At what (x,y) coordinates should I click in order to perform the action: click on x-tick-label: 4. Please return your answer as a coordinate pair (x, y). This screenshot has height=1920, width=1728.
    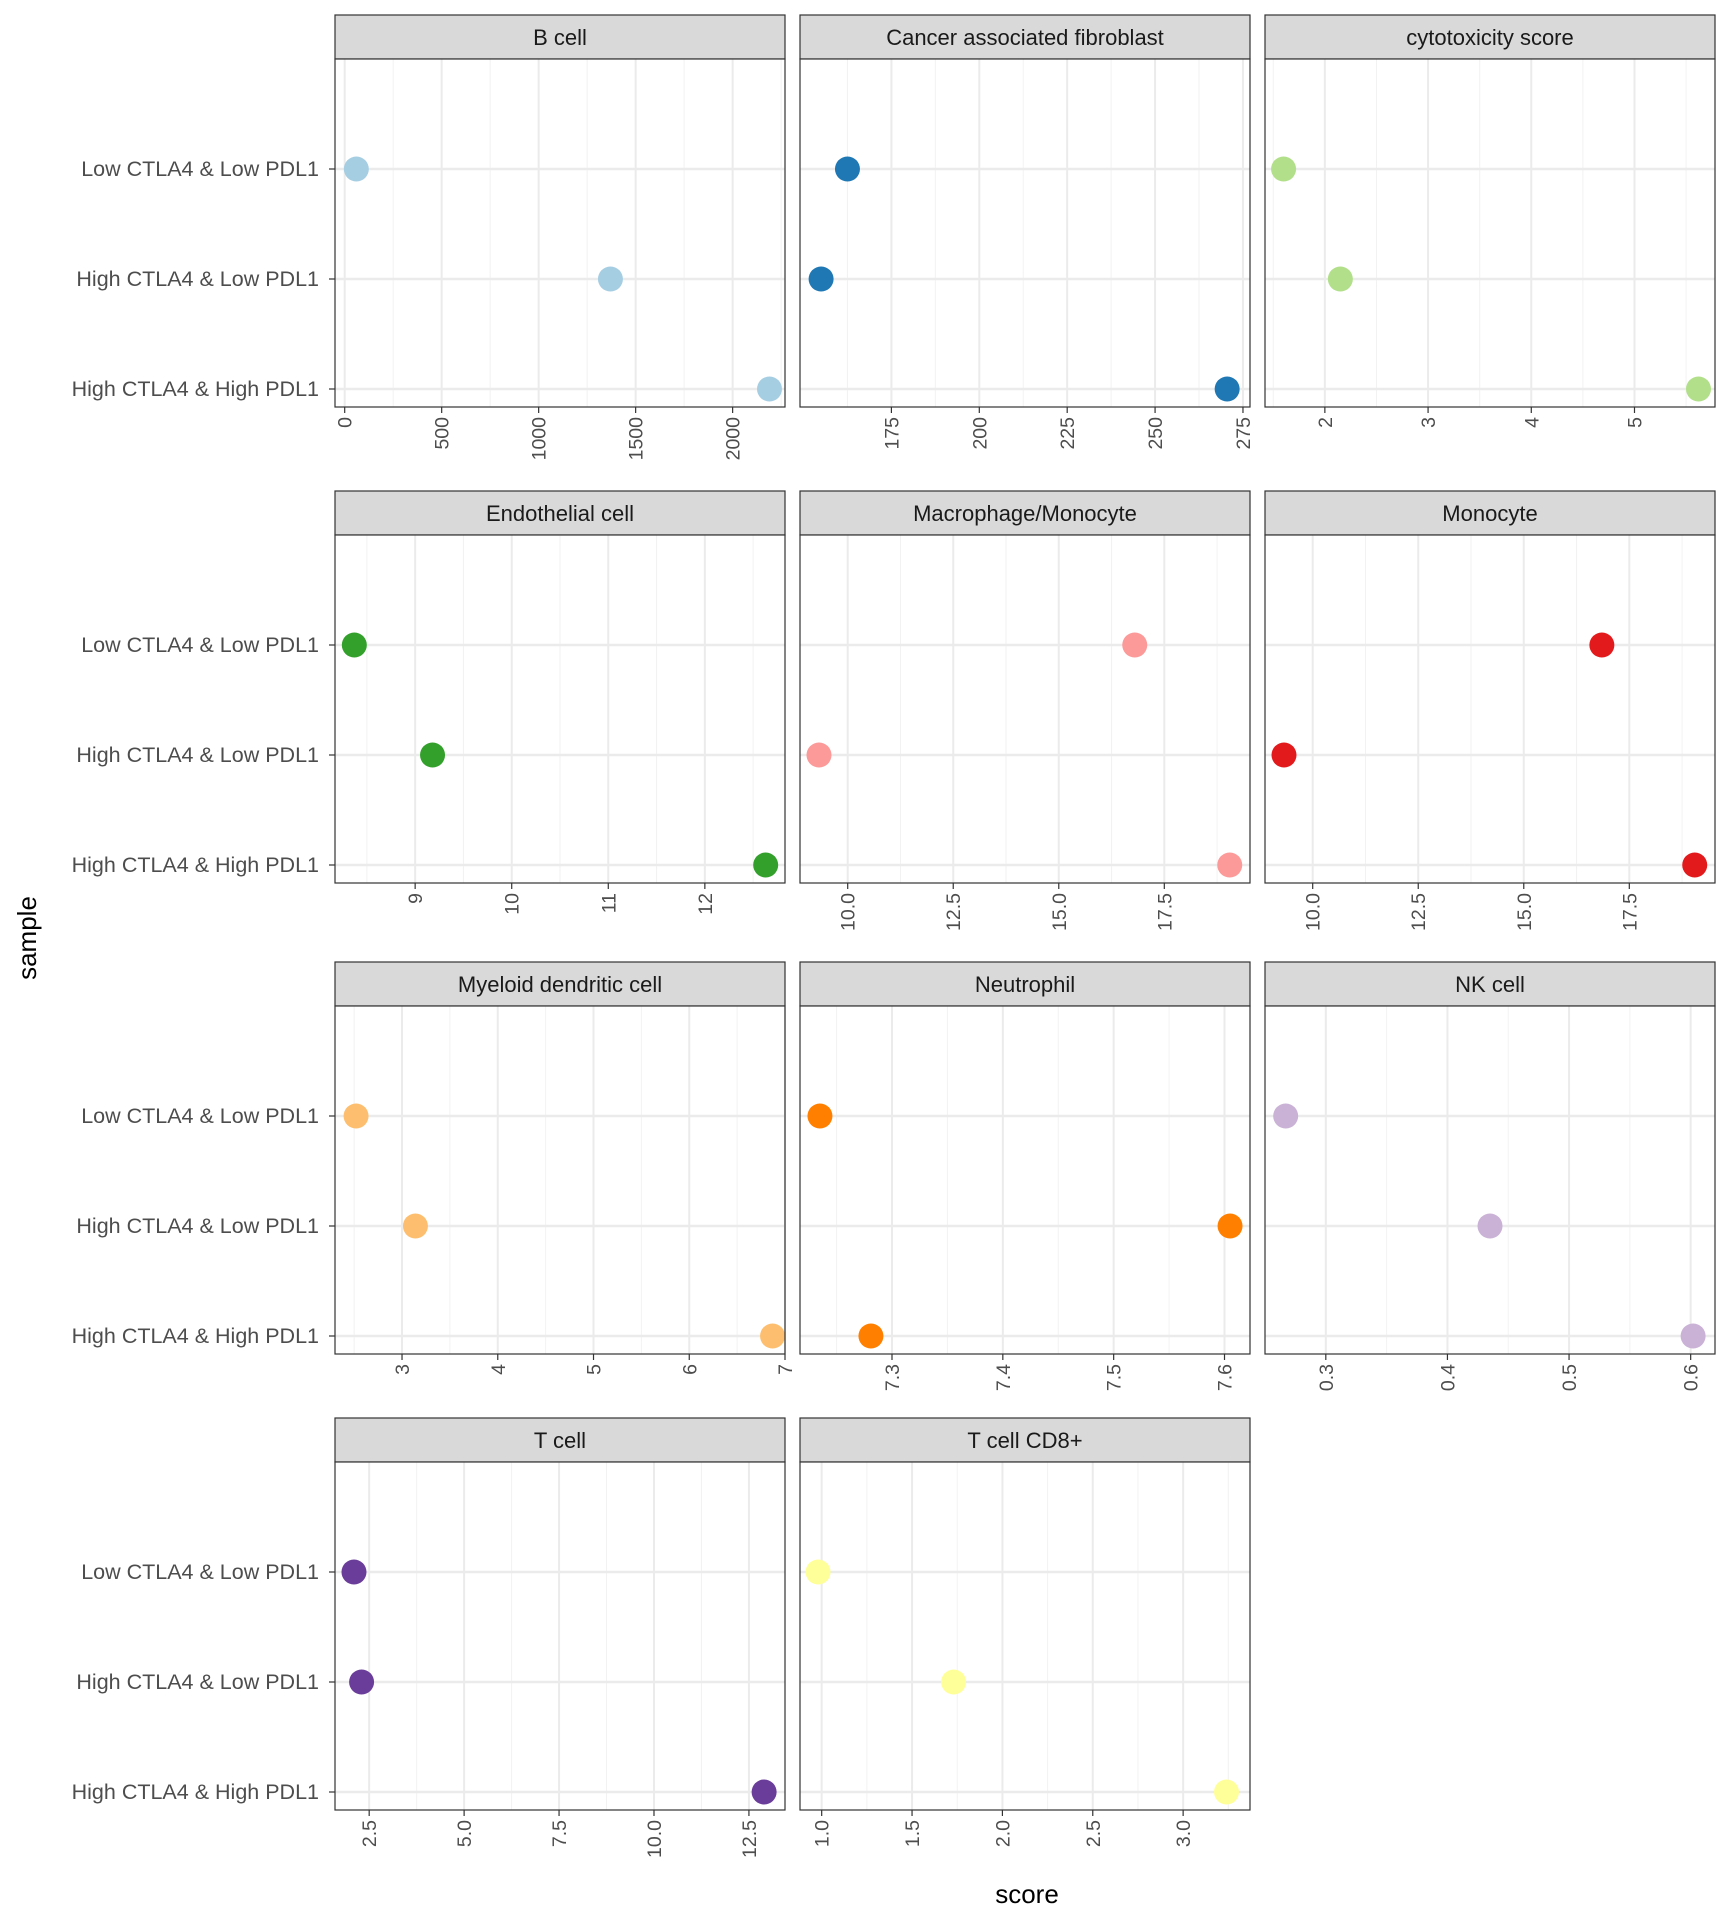
    Looking at the image, I should click on (499, 1369).